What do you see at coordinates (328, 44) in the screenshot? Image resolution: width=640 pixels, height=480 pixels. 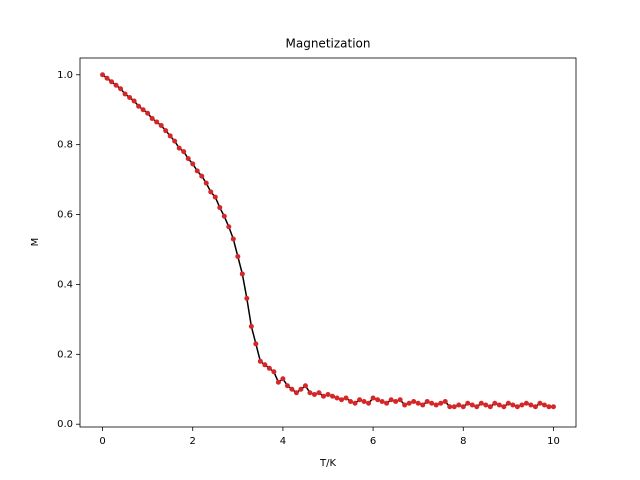 I see `chart-title: Magnetization` at bounding box center [328, 44].